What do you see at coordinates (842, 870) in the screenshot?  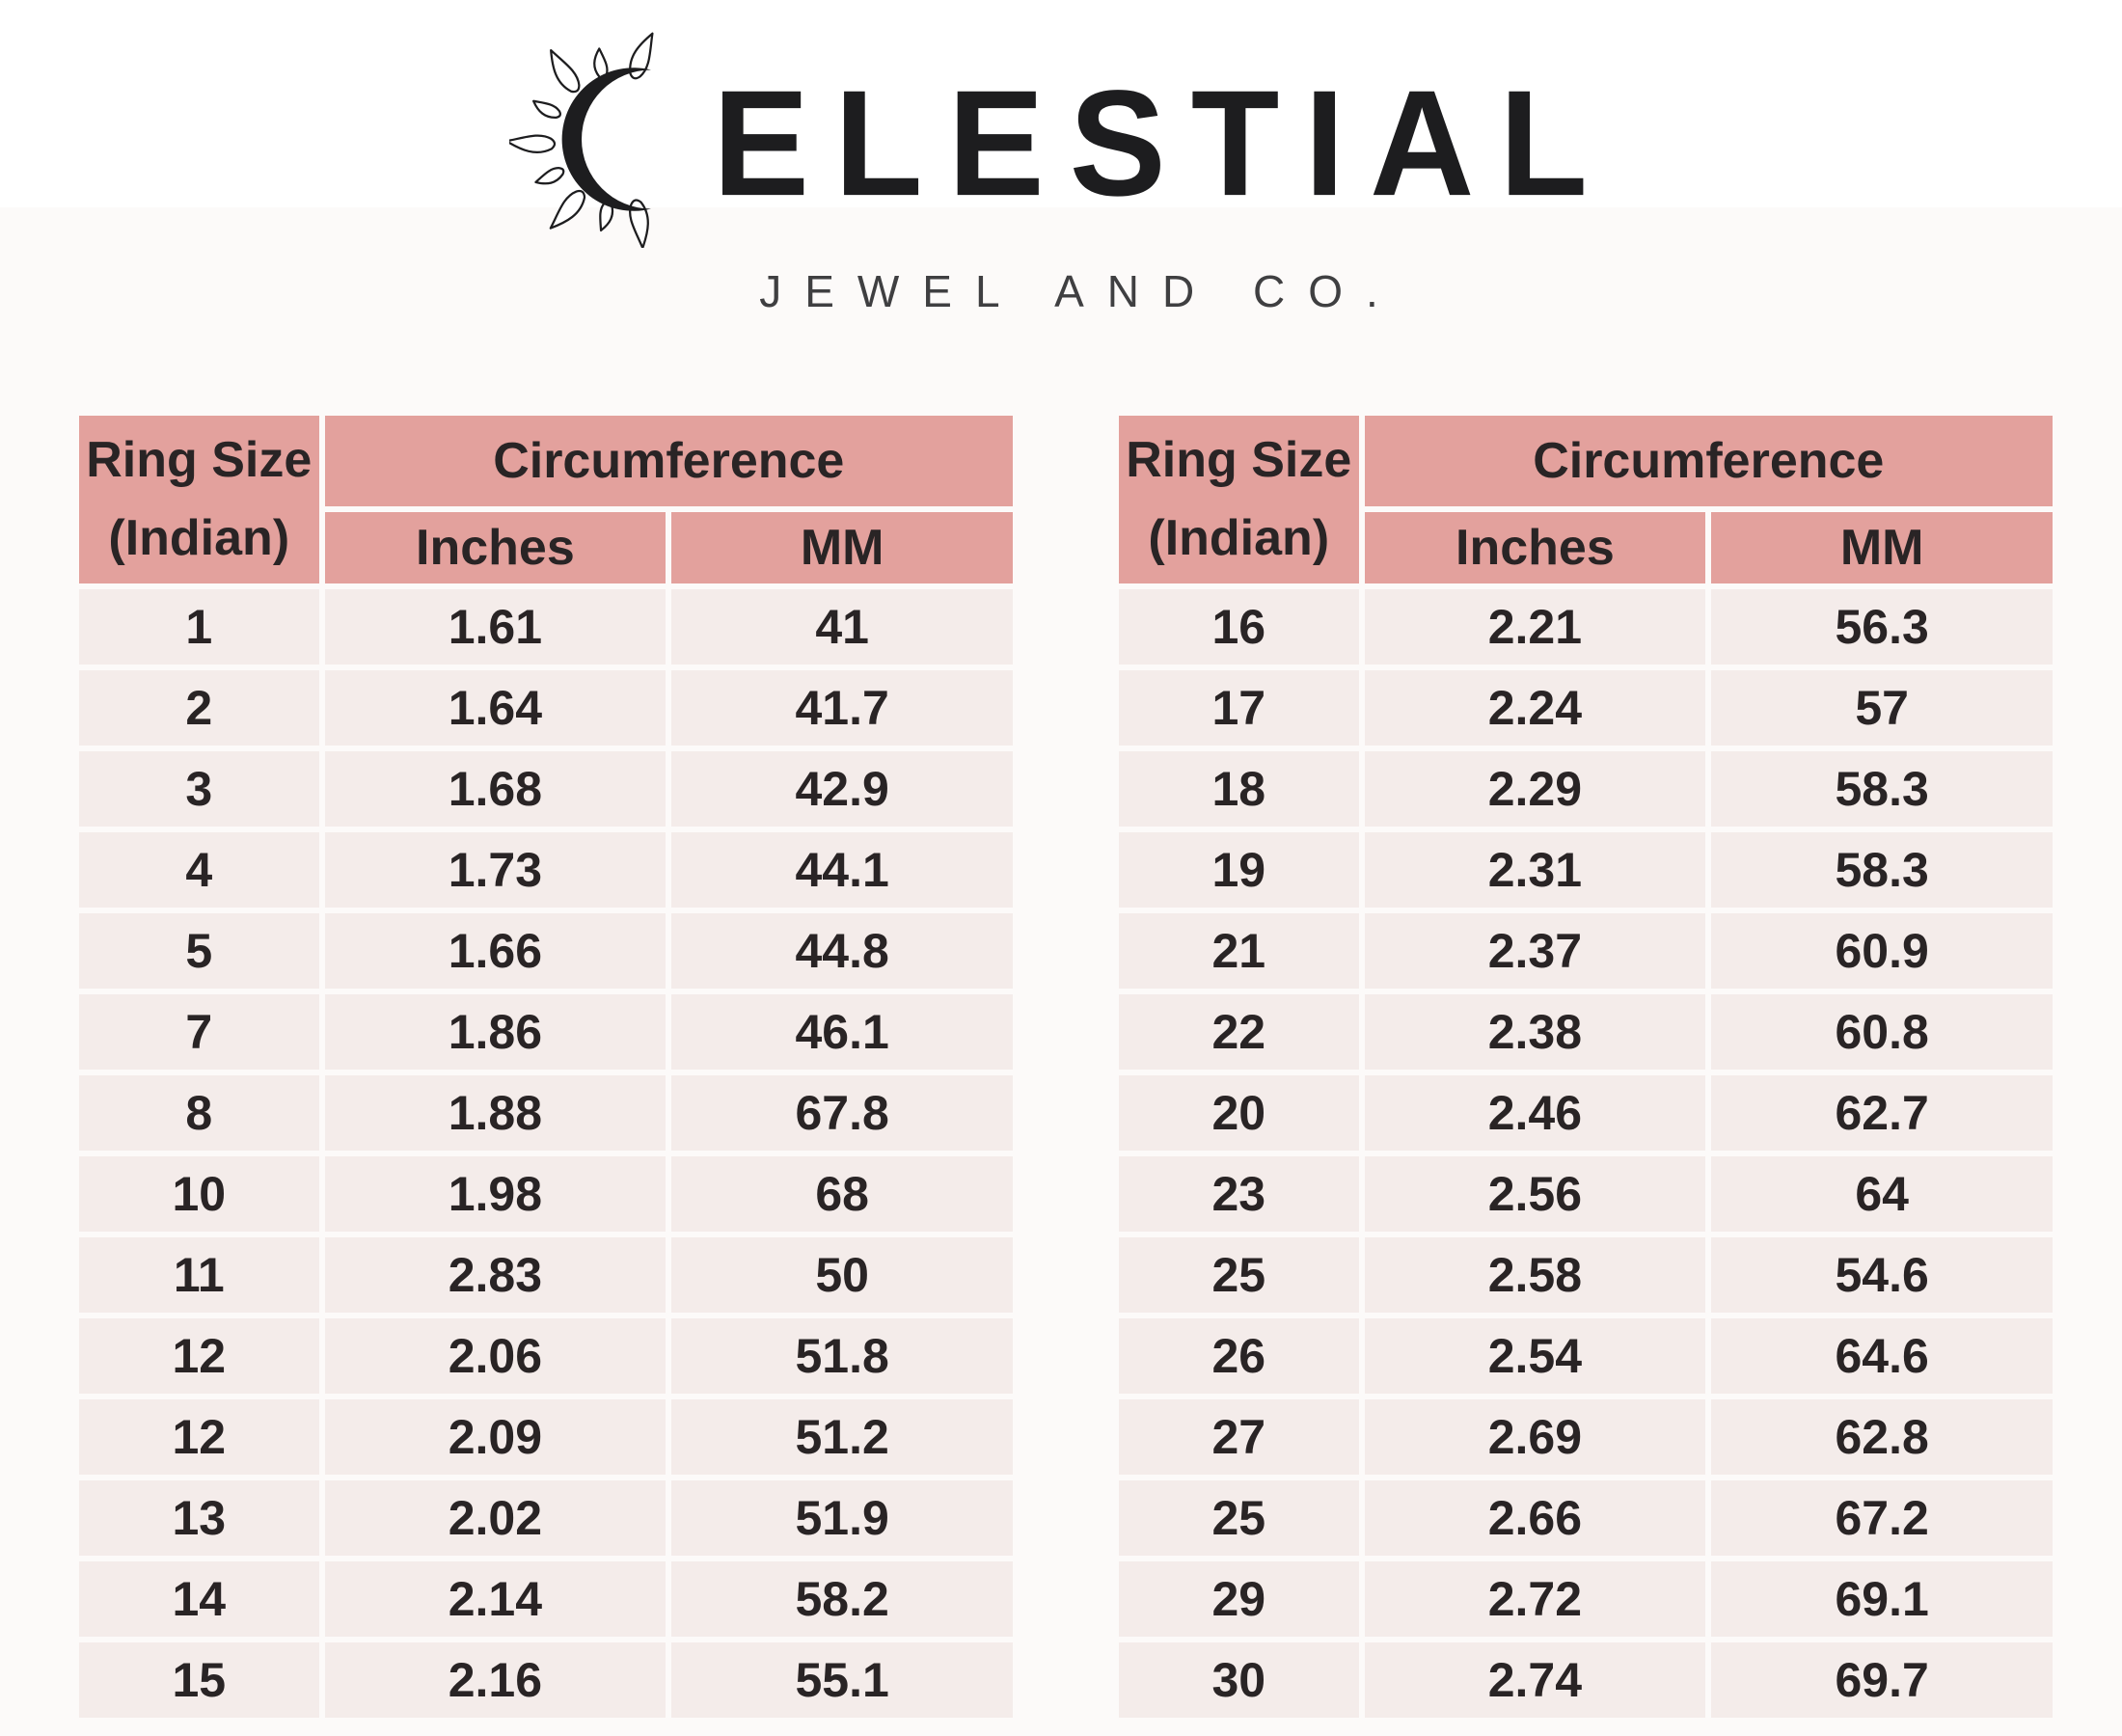 I see `table-cell: 44.1` at bounding box center [842, 870].